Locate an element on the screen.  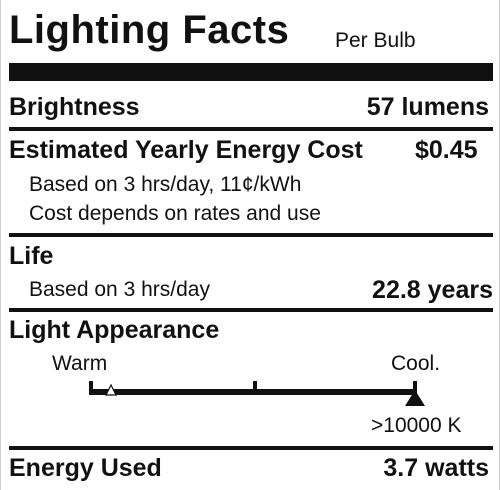
brightness-value: 57 lumens is located at coordinates (427, 107).